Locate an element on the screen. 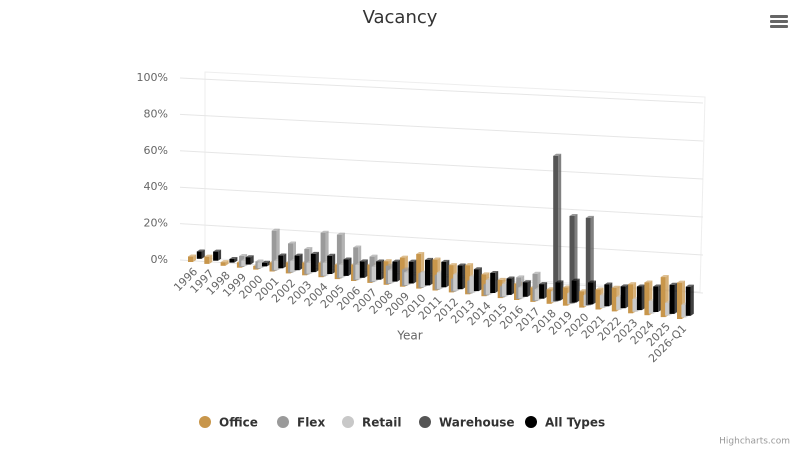  legend-item: All Types is located at coordinates (565, 423).